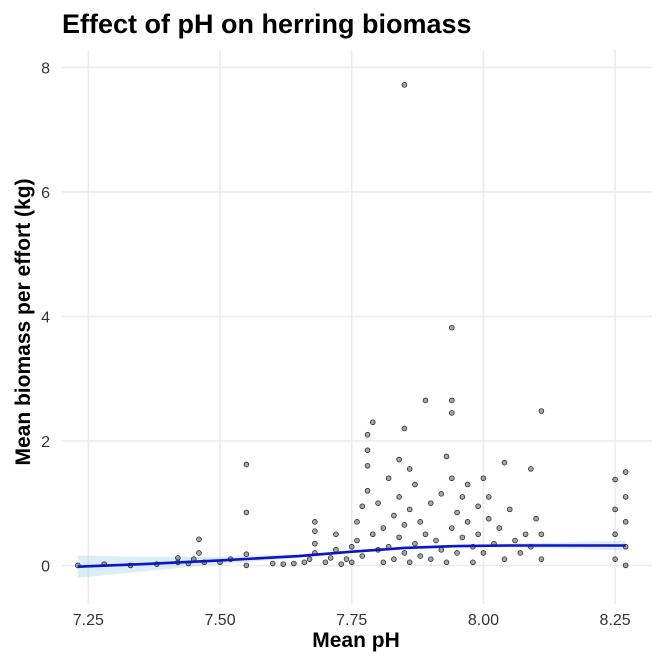 The height and width of the screenshot is (664, 664). I want to click on trend-line-layer, so click(351, 556).